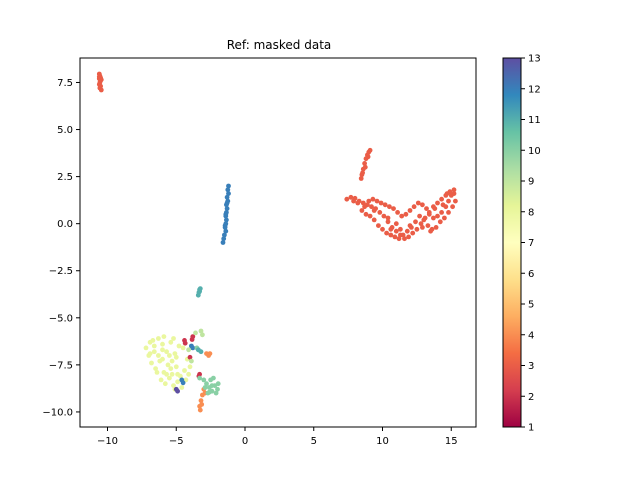 The width and height of the screenshot is (640, 480). What do you see at coordinates (65, 83) in the screenshot?
I see `y-tick-label: 7.5` at bounding box center [65, 83].